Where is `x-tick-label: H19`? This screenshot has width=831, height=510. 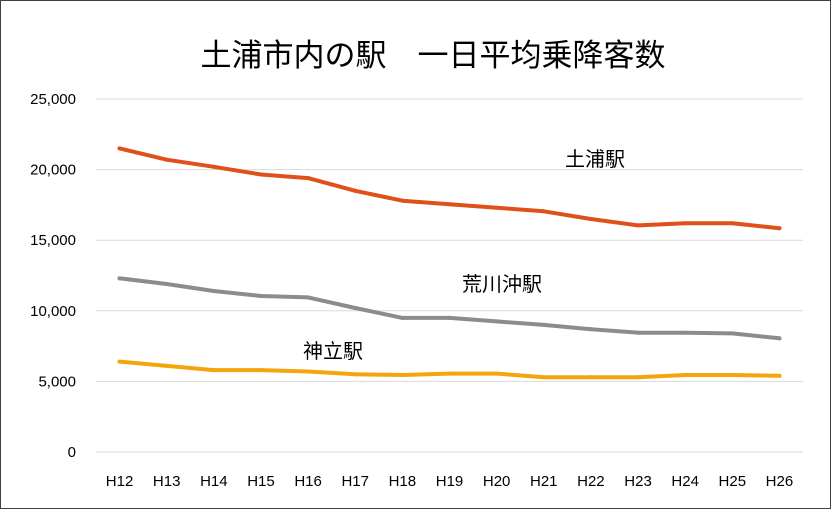
x-tick-label: H19 is located at coordinates (450, 481).